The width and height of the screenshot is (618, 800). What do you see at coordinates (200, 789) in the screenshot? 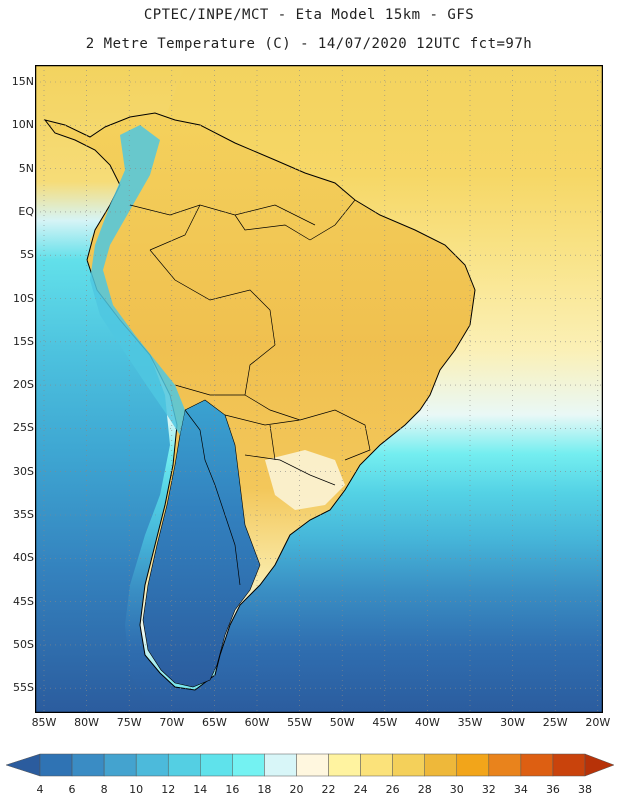
I see `colorbar-tick-label: 14` at bounding box center [200, 789].